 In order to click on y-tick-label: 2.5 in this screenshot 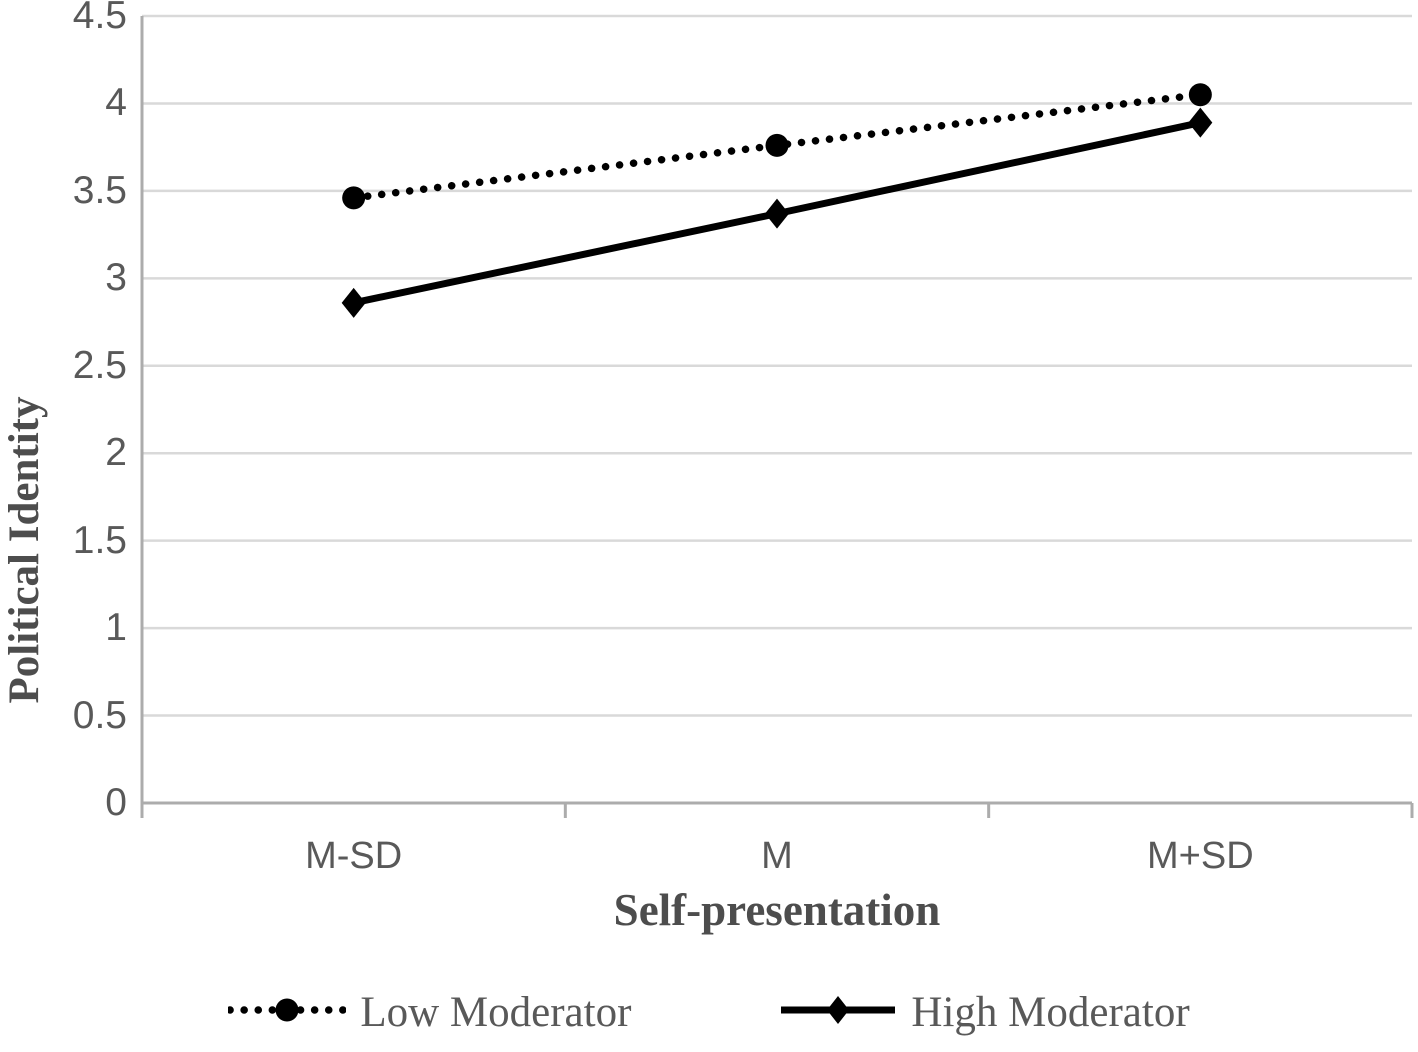, I will do `click(99, 365)`.